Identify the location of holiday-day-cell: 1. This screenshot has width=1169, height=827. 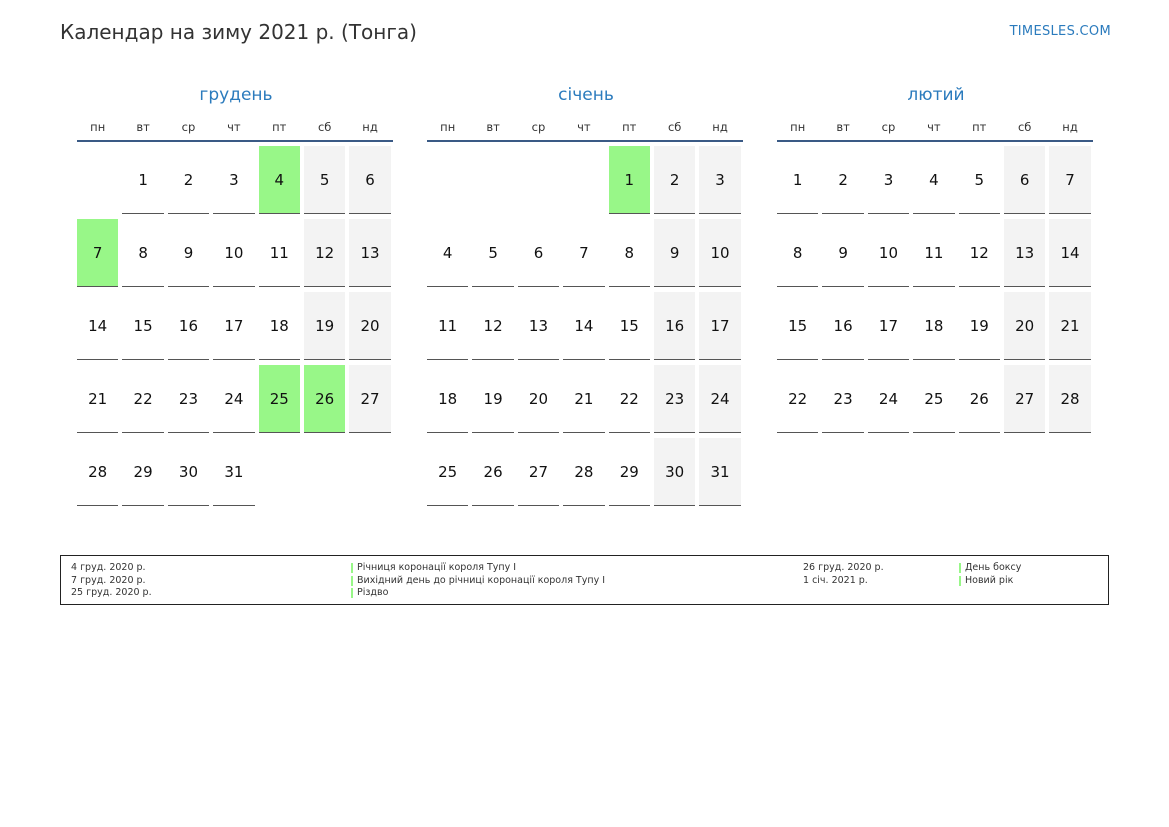
(629, 180).